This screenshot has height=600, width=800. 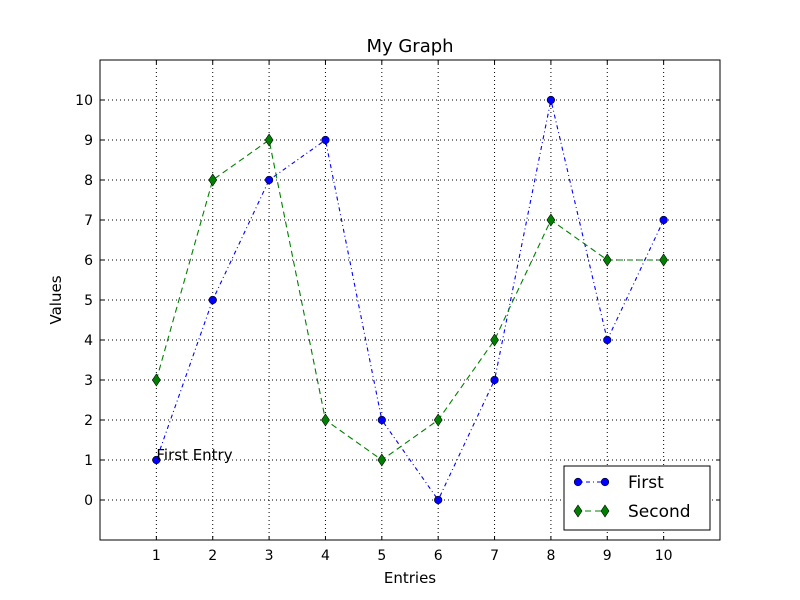 I want to click on x-axis-label: Entries, so click(x=410, y=578).